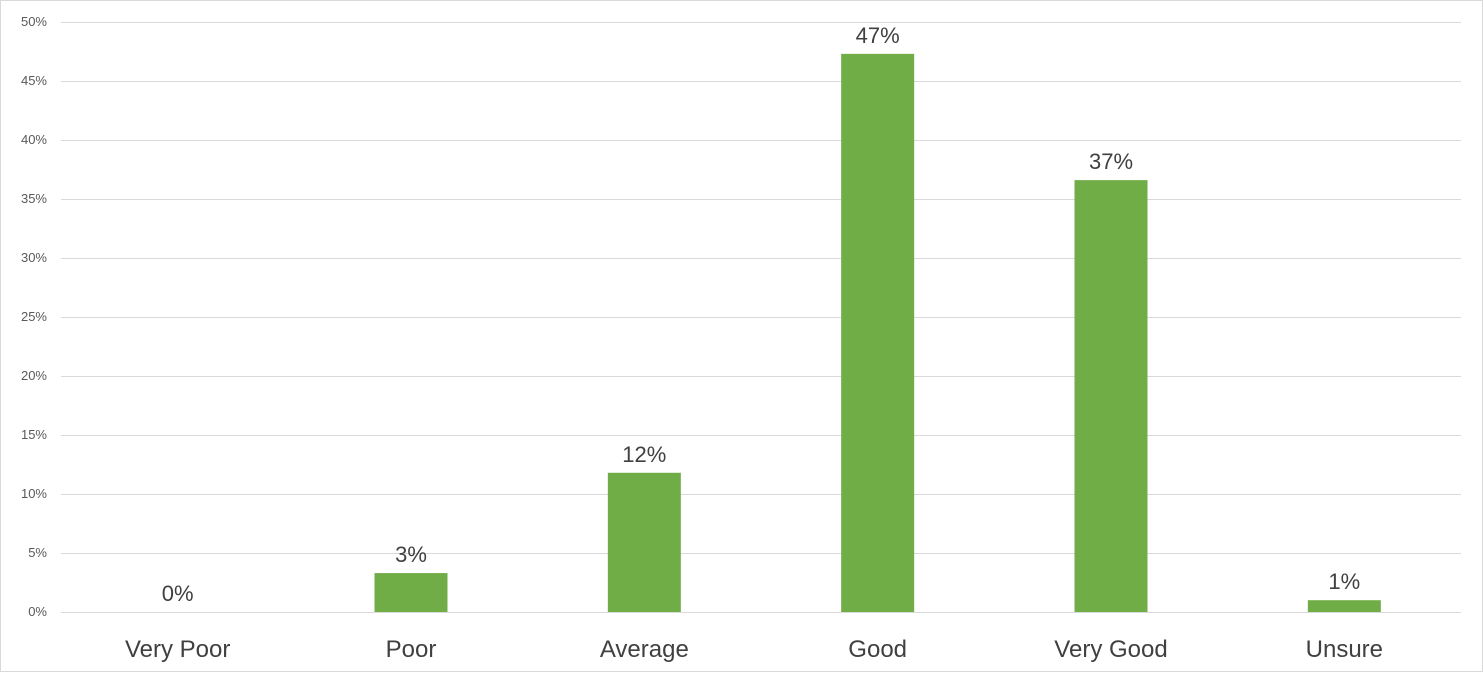 This screenshot has width=1483, height=673. I want to click on data-label: 1%, so click(1344, 581).